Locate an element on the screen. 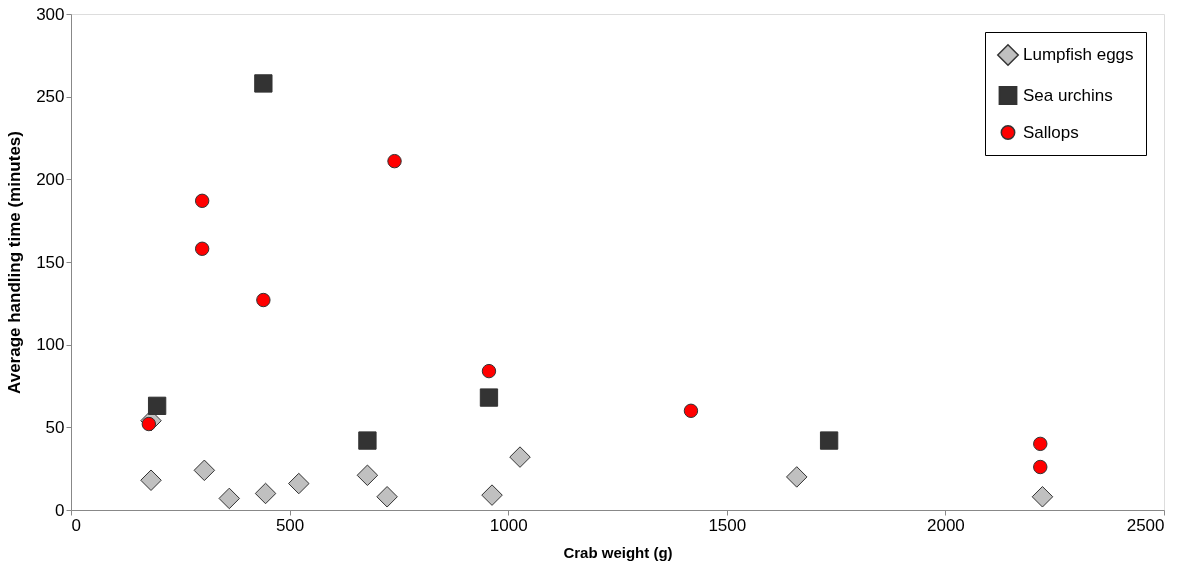  x-tick-label: 1500 is located at coordinates (727, 525).